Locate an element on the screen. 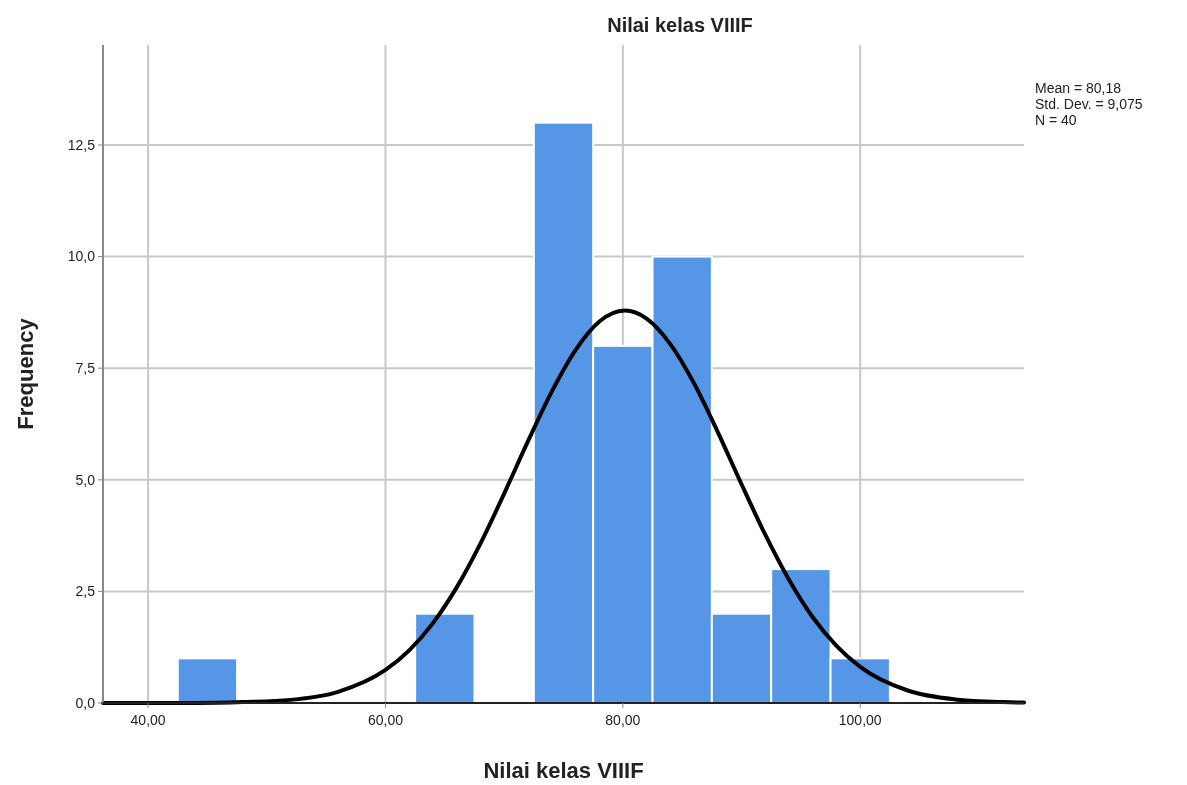  y-tick-label: 7,5 is located at coordinates (85, 368).